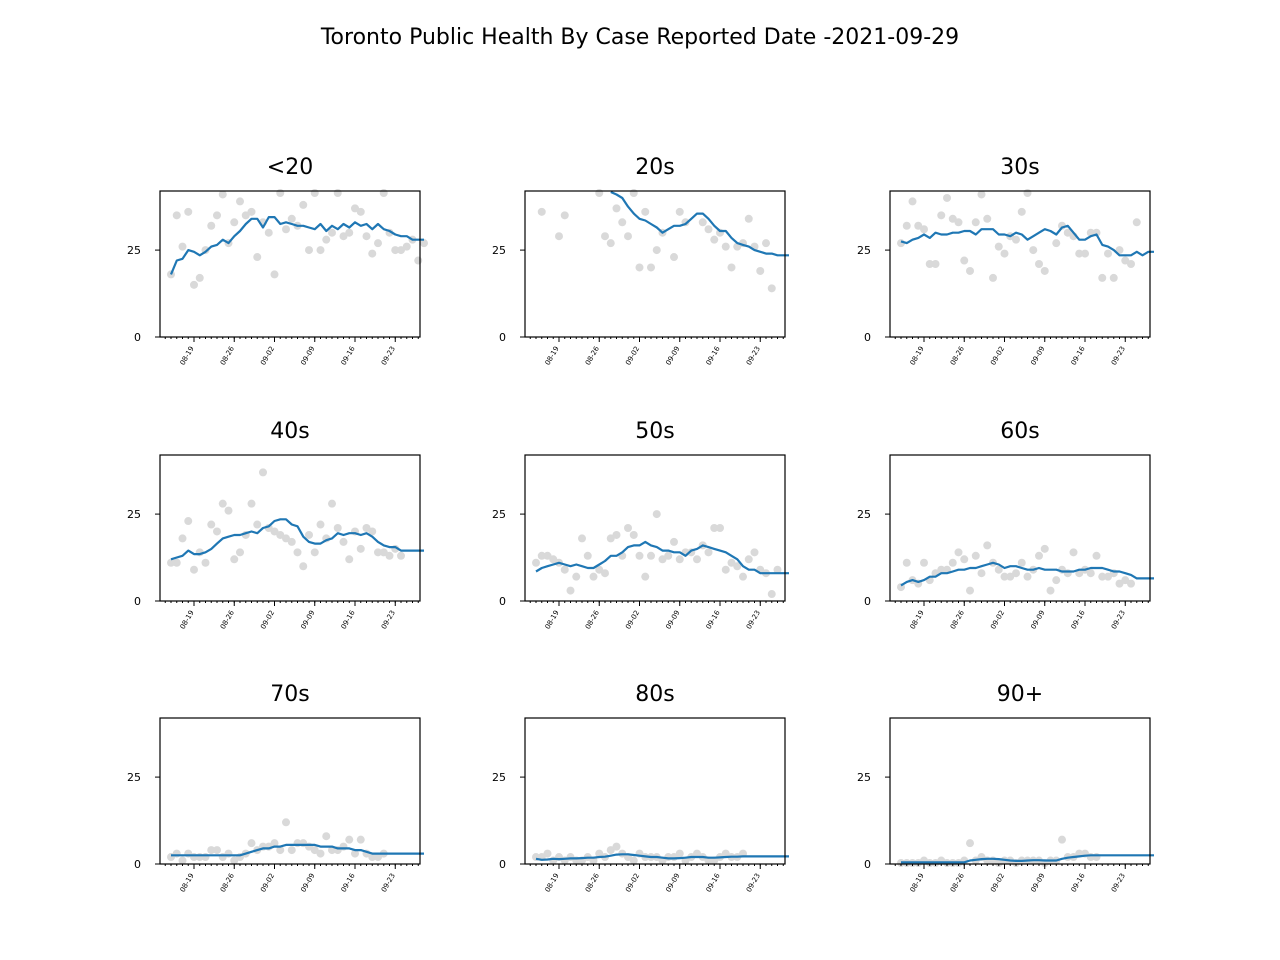 The width and height of the screenshot is (1280, 960). Describe the element at coordinates (289, 431) in the screenshot. I see `panel-title: 40s` at that location.